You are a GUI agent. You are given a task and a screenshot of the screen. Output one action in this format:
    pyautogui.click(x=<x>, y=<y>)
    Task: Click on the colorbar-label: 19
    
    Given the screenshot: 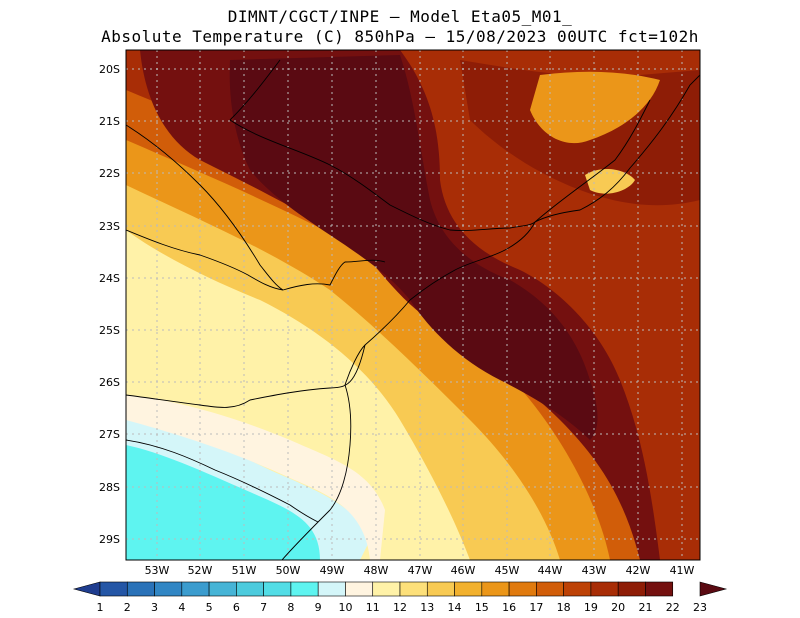 What is the action you would take?
    pyautogui.click(x=591, y=607)
    